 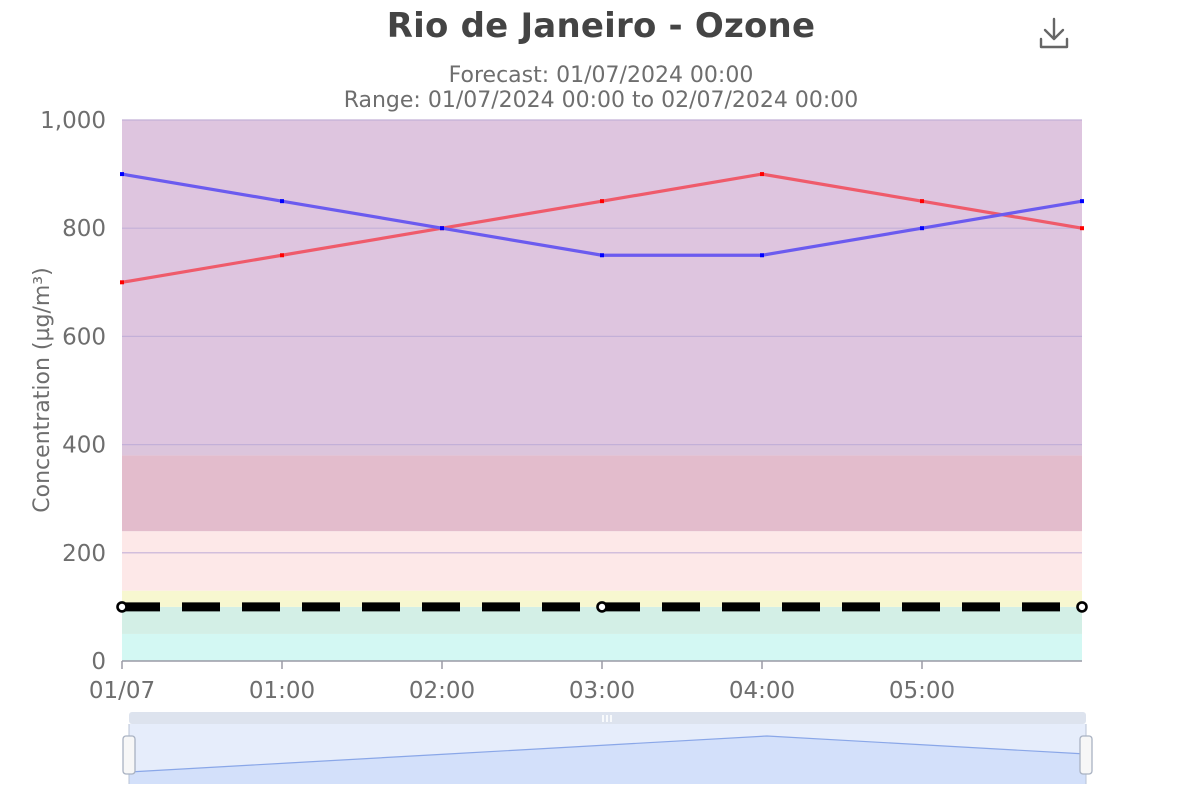 I want to click on download-button, so click(x=1054, y=33).